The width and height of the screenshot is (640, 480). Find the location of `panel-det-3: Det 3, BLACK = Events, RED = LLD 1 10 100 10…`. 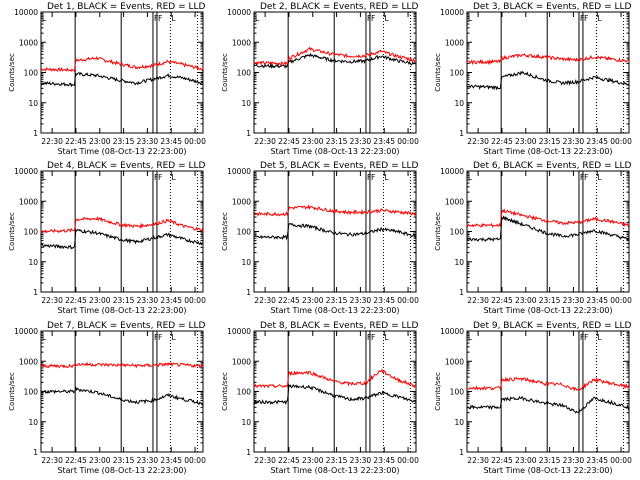

panel-det-3: Det 3, BLACK = Events, RED = LLD 1 10 100 10… is located at coordinates (533, 79).